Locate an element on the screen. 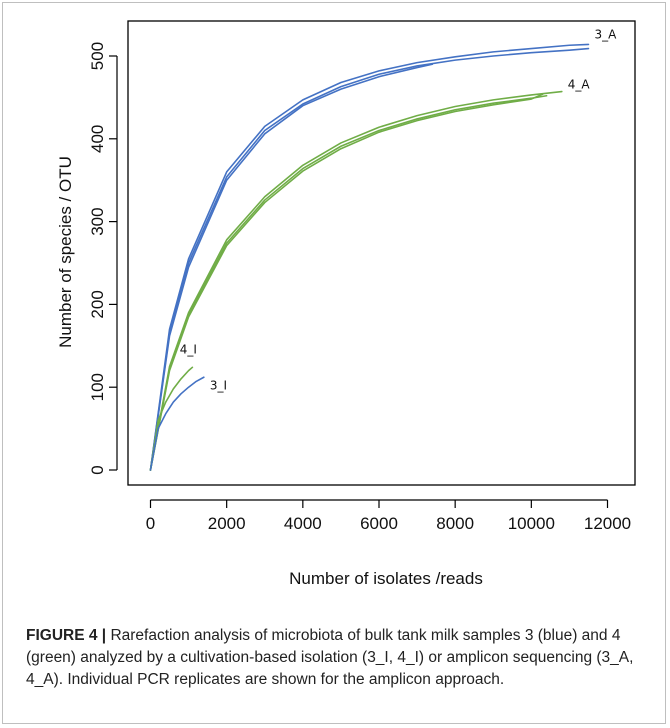  y-tick-label: 500 is located at coordinates (97, 56).